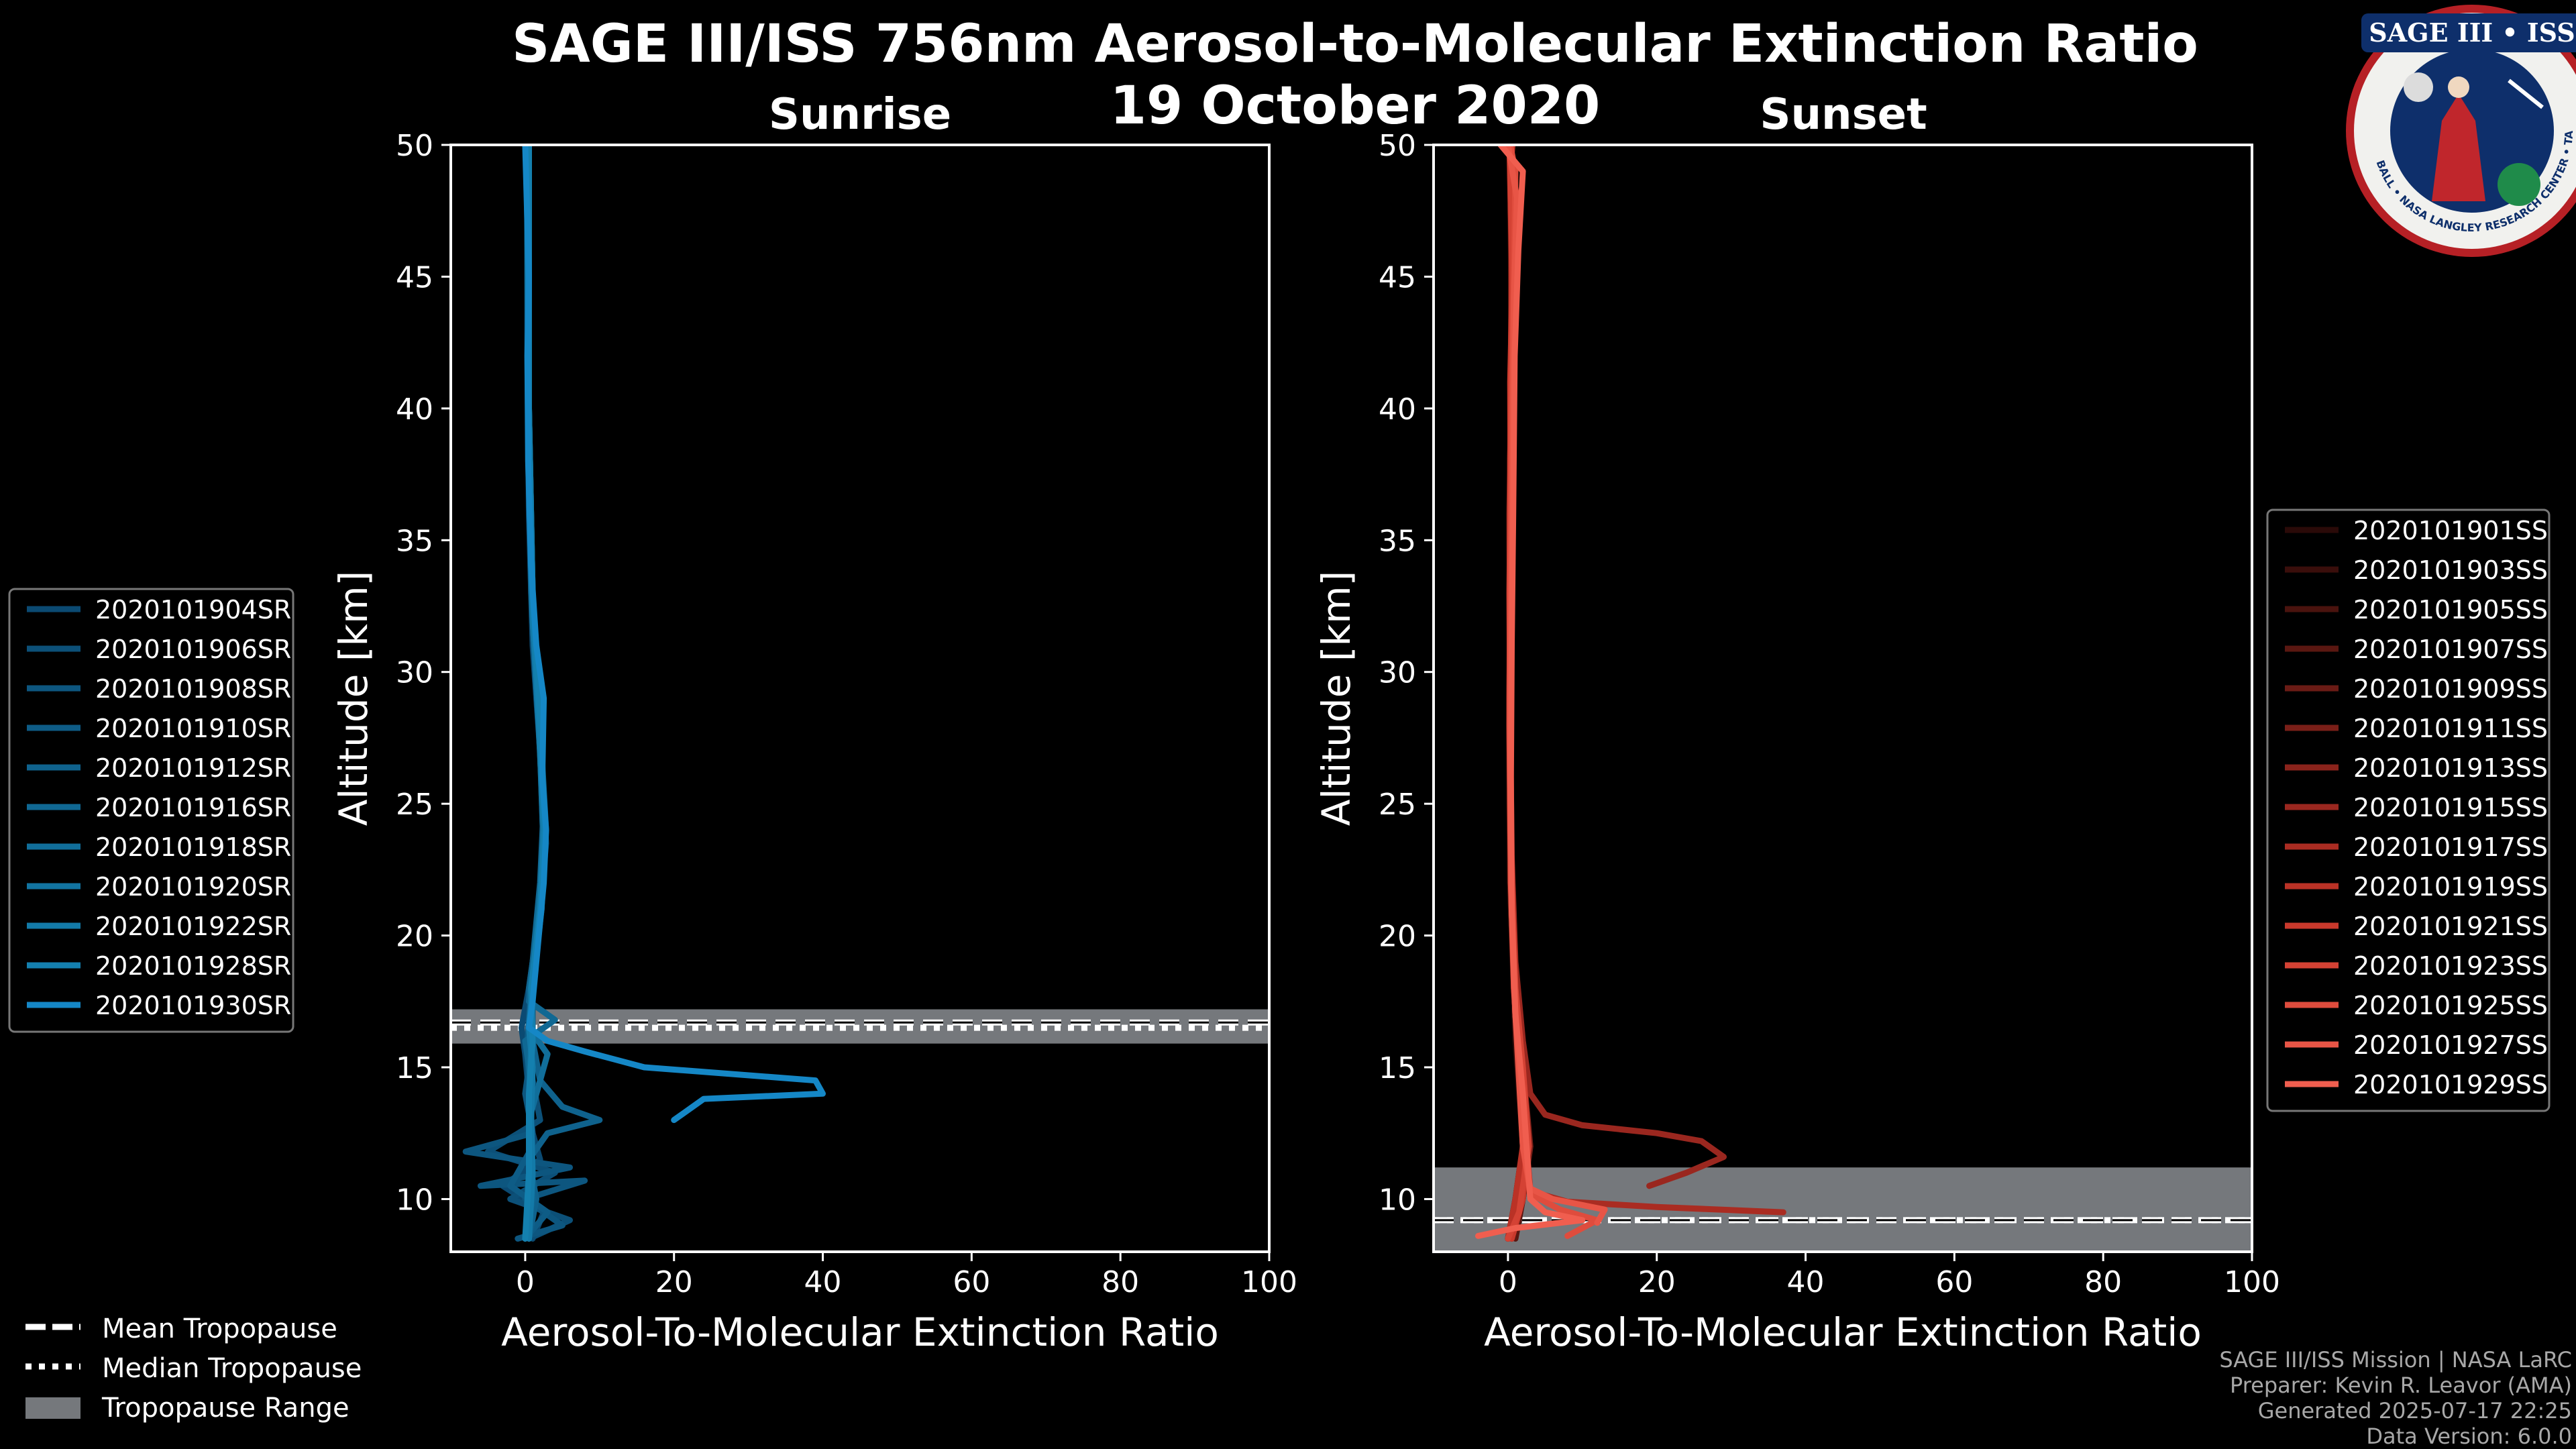  Describe the element at coordinates (193, 807) in the screenshot. I see `sunrise-legend-label-2020101916SR: 2020101916SR` at that location.